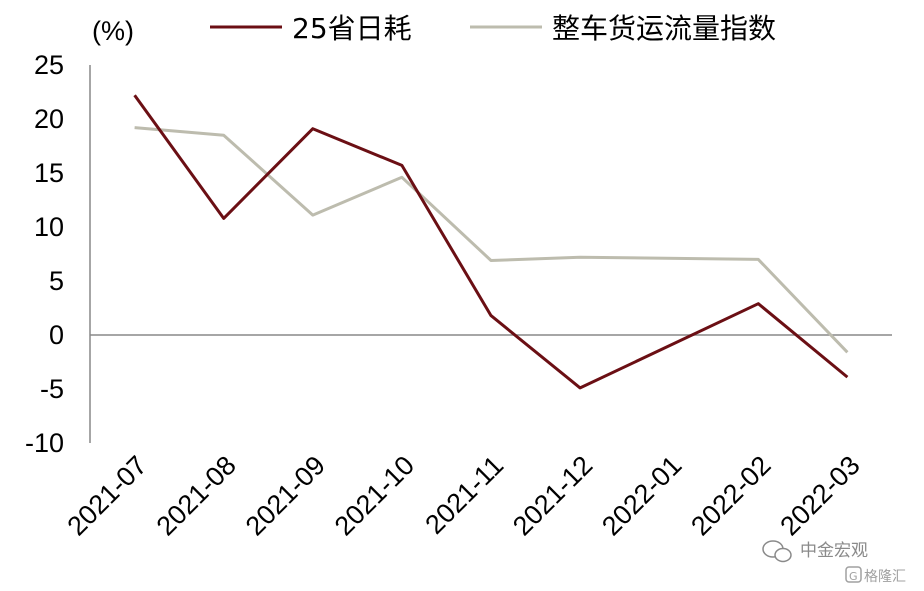 This screenshot has width=924, height=591. I want to click on legend-label-series-2: 整车货运流量指数, so click(664, 28).